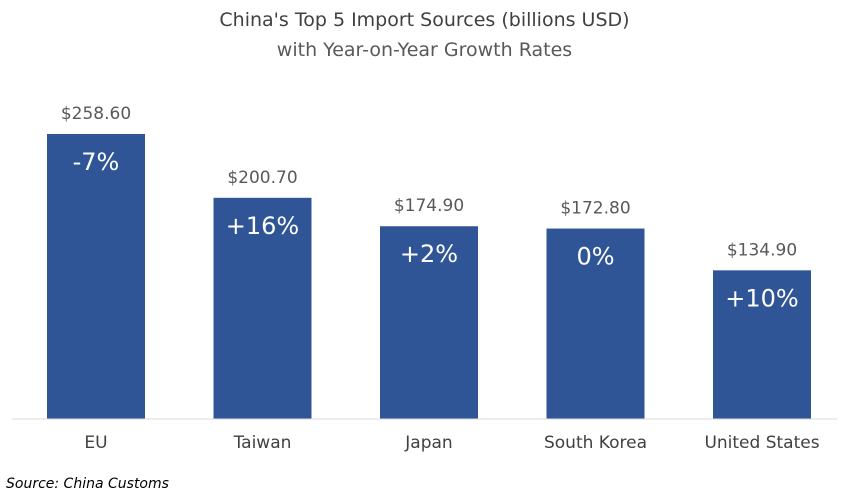  Describe the element at coordinates (429, 206) in the screenshot. I see `value-label: $174.90` at that location.